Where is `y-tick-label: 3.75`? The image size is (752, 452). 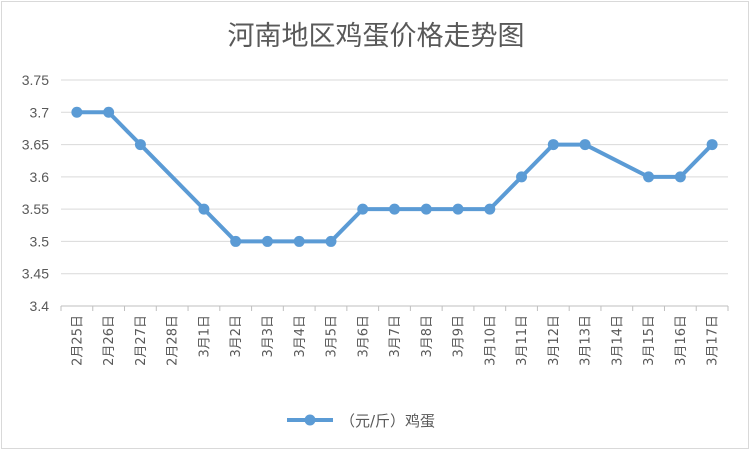 y-tick-label: 3.75 is located at coordinates (35, 80).